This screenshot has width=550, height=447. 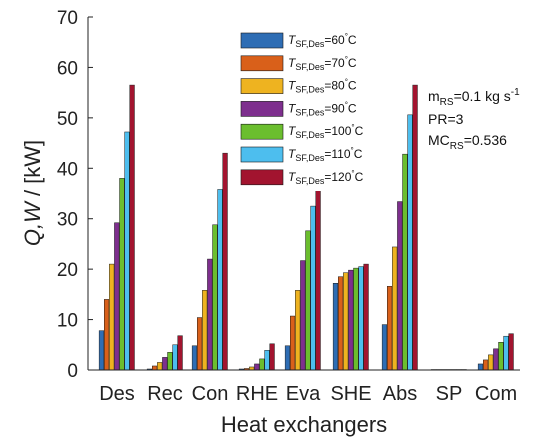 What do you see at coordinates (337, 154) in the screenshot?
I see `legend-value: =110` at bounding box center [337, 154].